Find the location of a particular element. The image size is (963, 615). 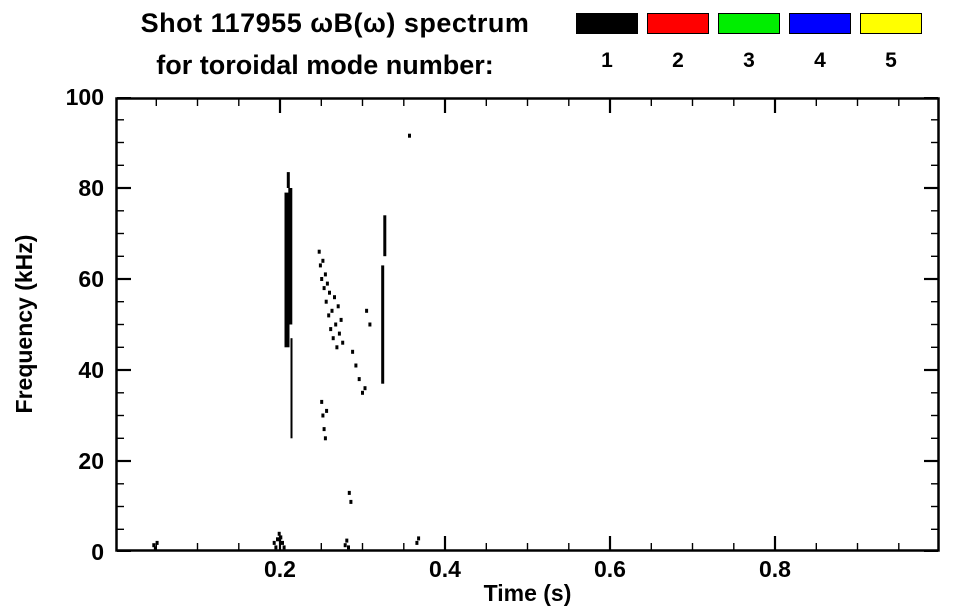

x-tick-label-0.4: 0.4 is located at coordinates (445, 569).